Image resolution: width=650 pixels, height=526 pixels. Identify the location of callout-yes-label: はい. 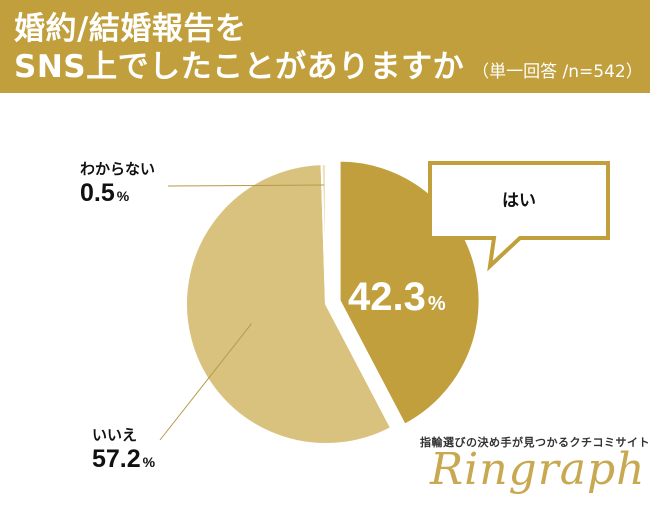
(519, 201).